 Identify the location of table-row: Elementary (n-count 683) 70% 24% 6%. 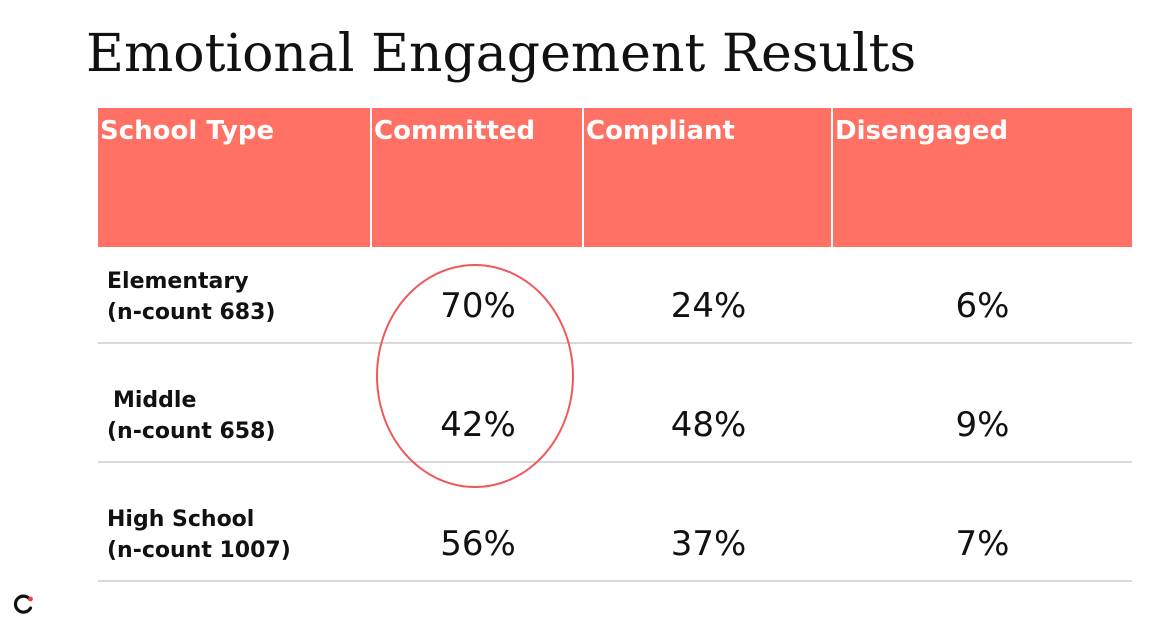
(615, 295).